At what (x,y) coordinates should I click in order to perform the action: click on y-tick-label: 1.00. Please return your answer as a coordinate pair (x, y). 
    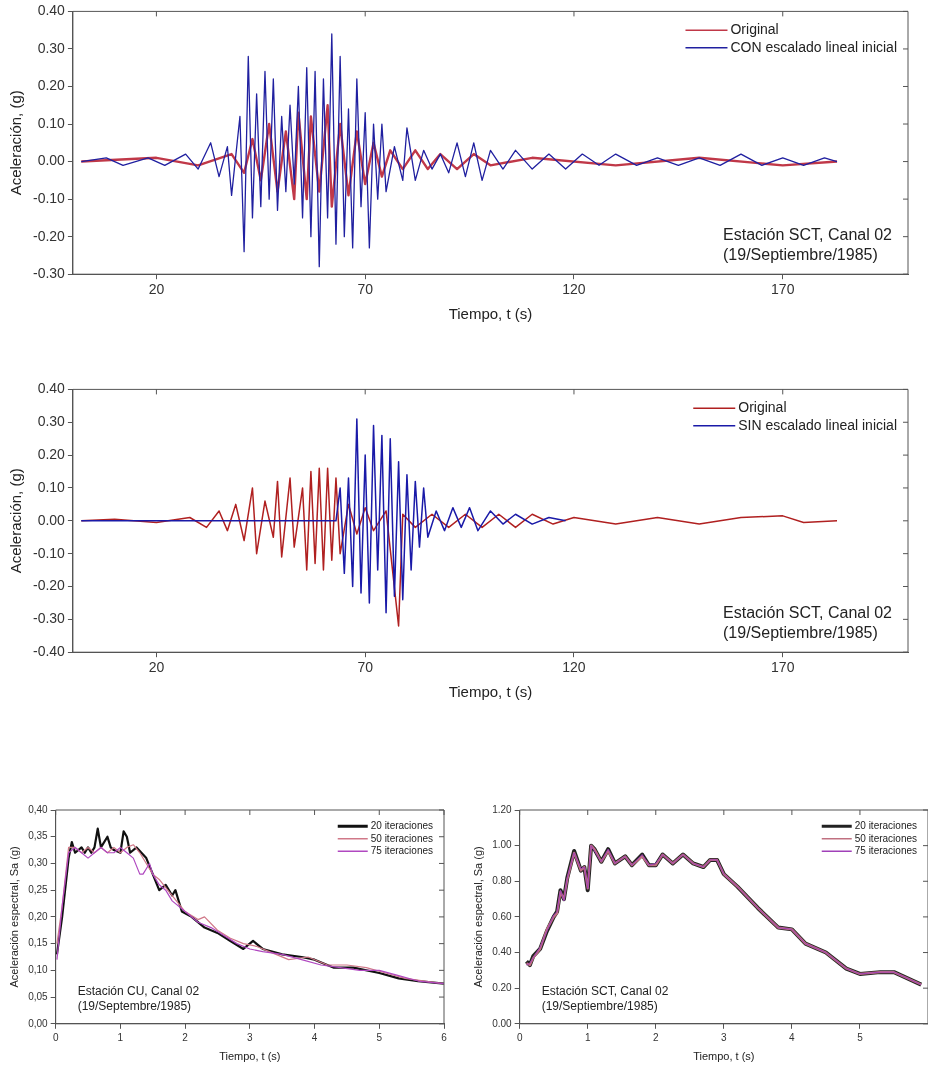
    Looking at the image, I should click on (502, 845).